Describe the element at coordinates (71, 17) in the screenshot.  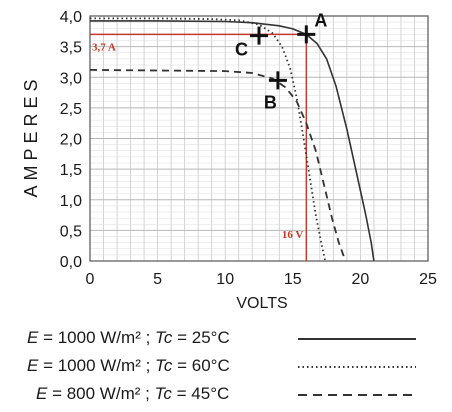
I see `y-tick-label: 4,0` at that location.